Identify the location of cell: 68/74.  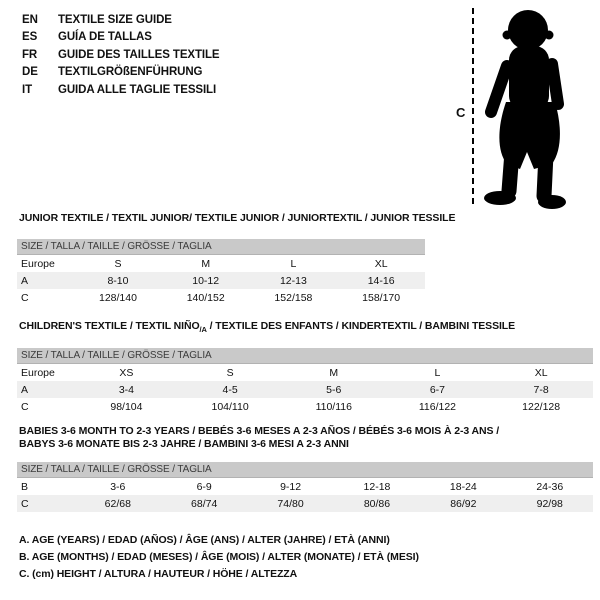
(204, 503).